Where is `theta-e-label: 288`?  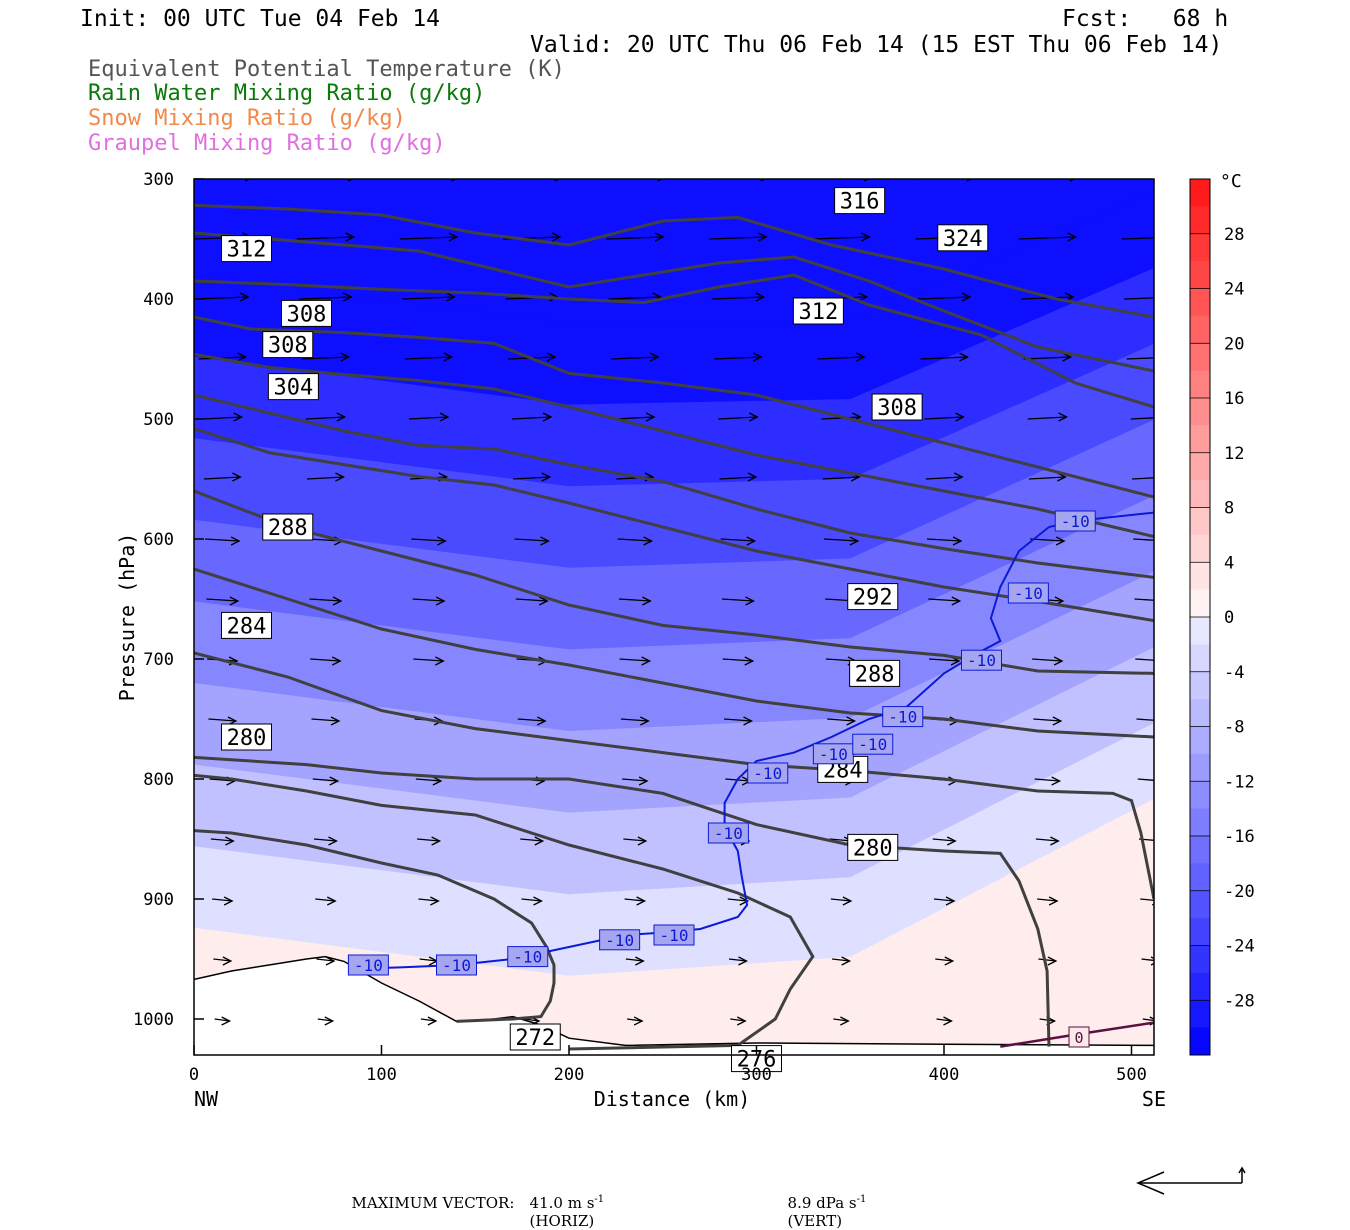
theta-e-label: 288 is located at coordinates (288, 528).